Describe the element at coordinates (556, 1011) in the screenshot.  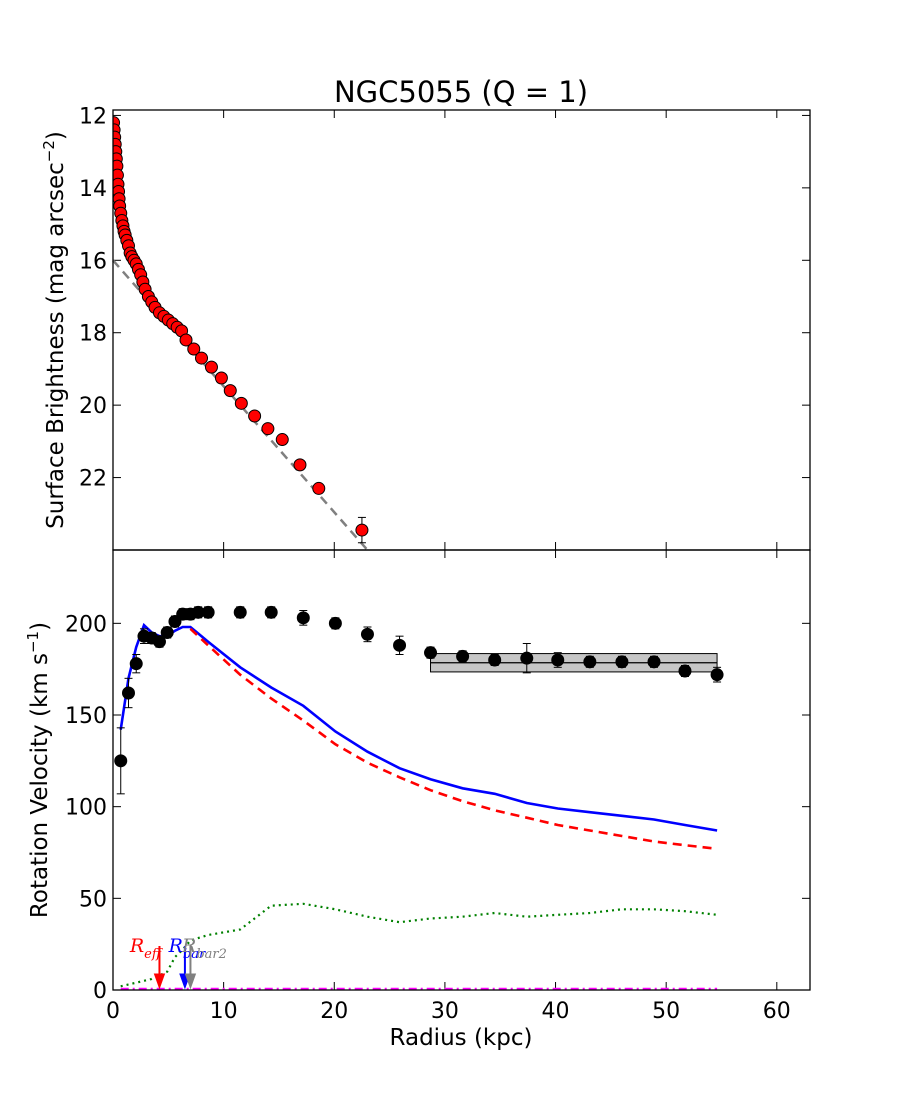
I see `bottom-x-tick-label: 40` at that location.